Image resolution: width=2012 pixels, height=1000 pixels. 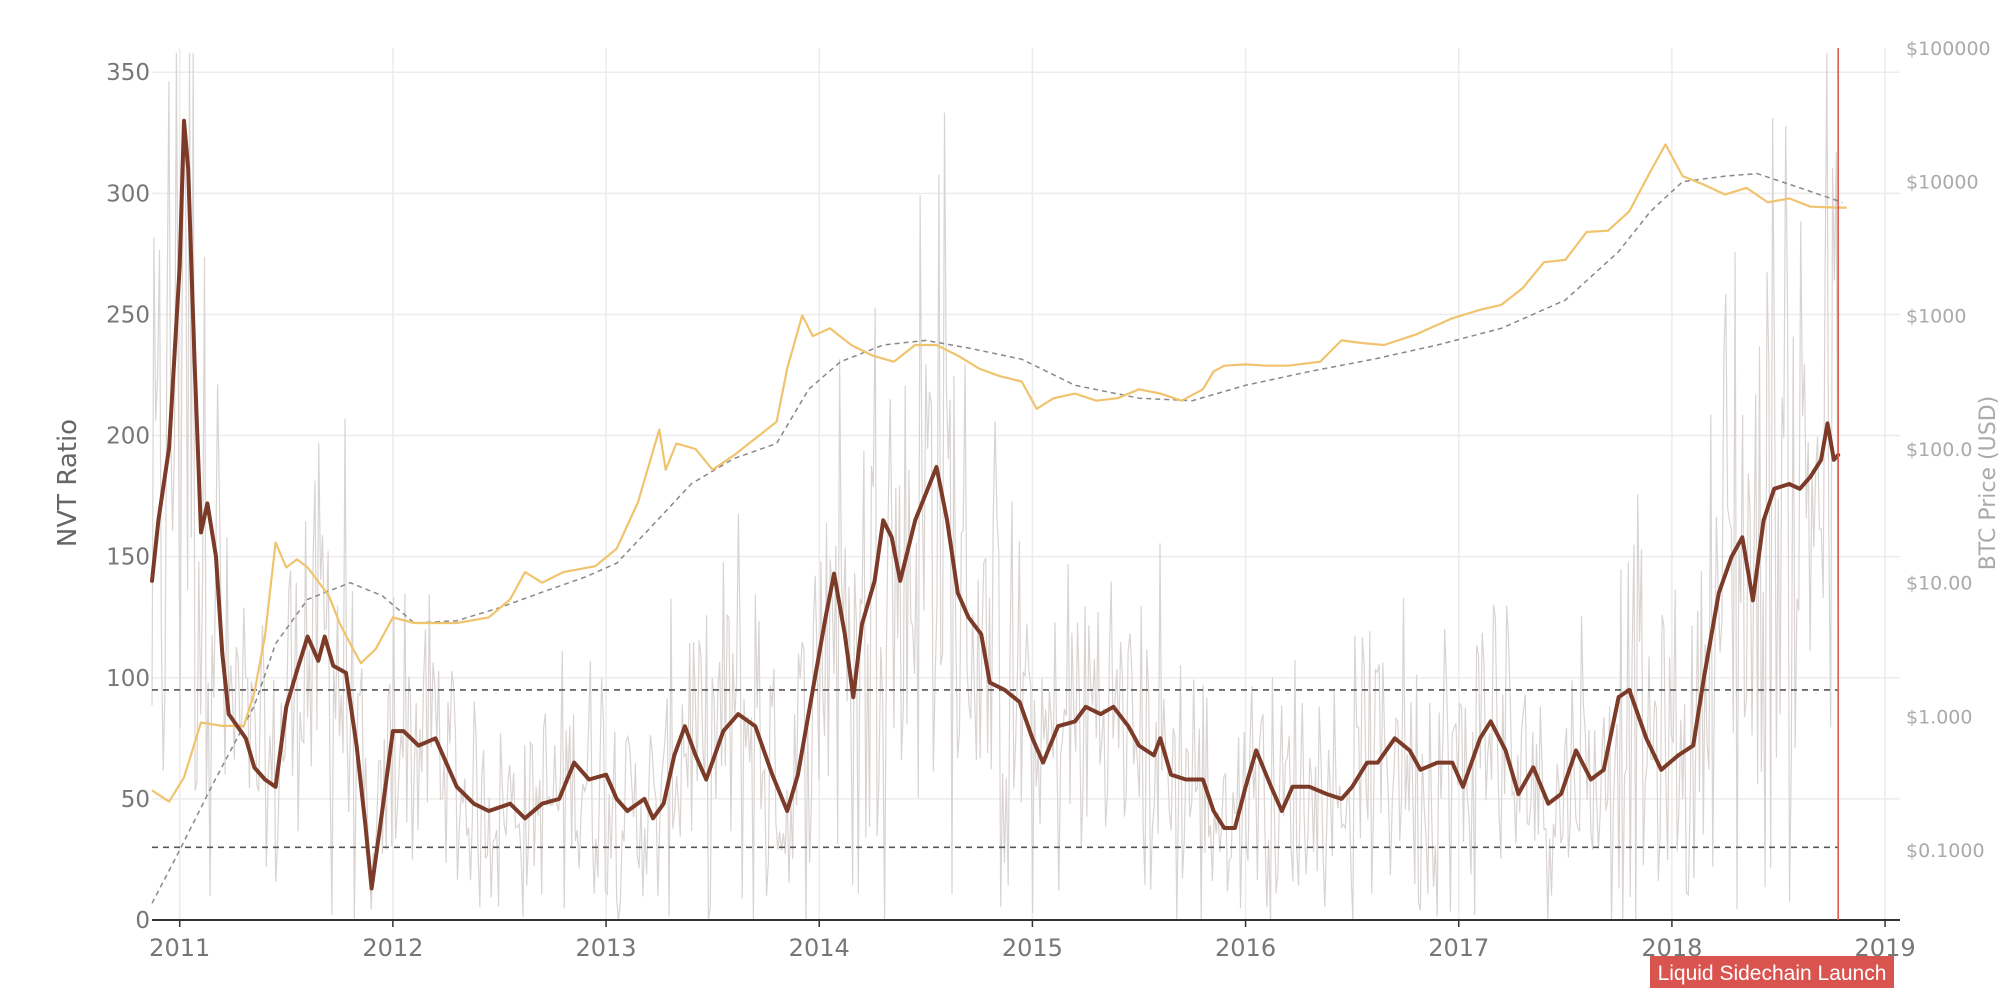 I want to click on y2-tick-label-0.1: $0.1000, so click(x=1945, y=851).